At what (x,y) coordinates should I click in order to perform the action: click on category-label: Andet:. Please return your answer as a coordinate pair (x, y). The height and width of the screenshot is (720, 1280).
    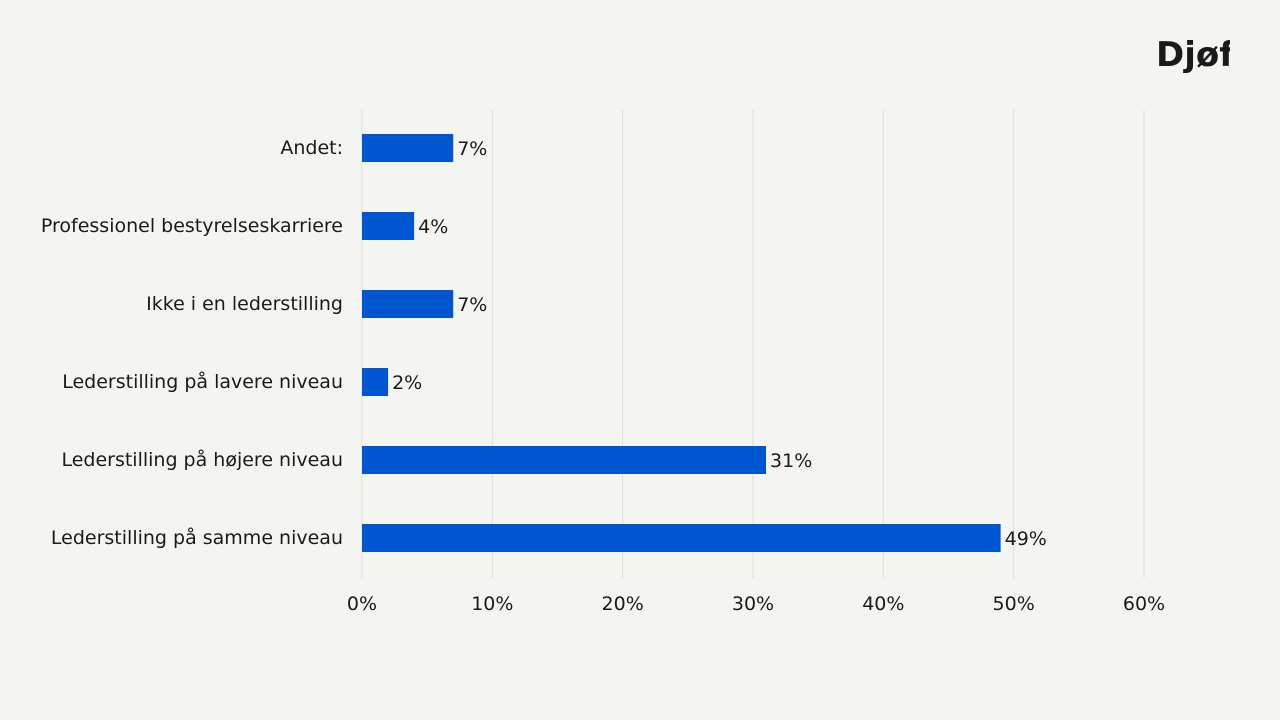
    Looking at the image, I should click on (311, 148).